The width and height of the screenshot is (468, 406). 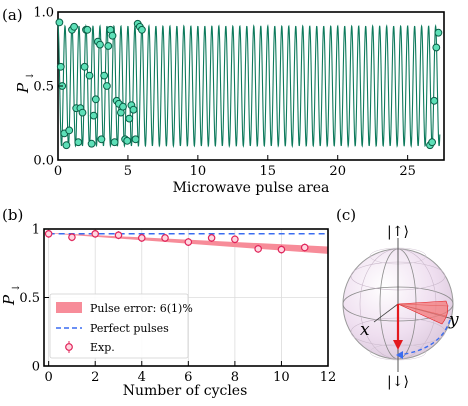 What do you see at coordinates (424, 337) in the screenshot?
I see `bloch-rotation-path` at bounding box center [424, 337].